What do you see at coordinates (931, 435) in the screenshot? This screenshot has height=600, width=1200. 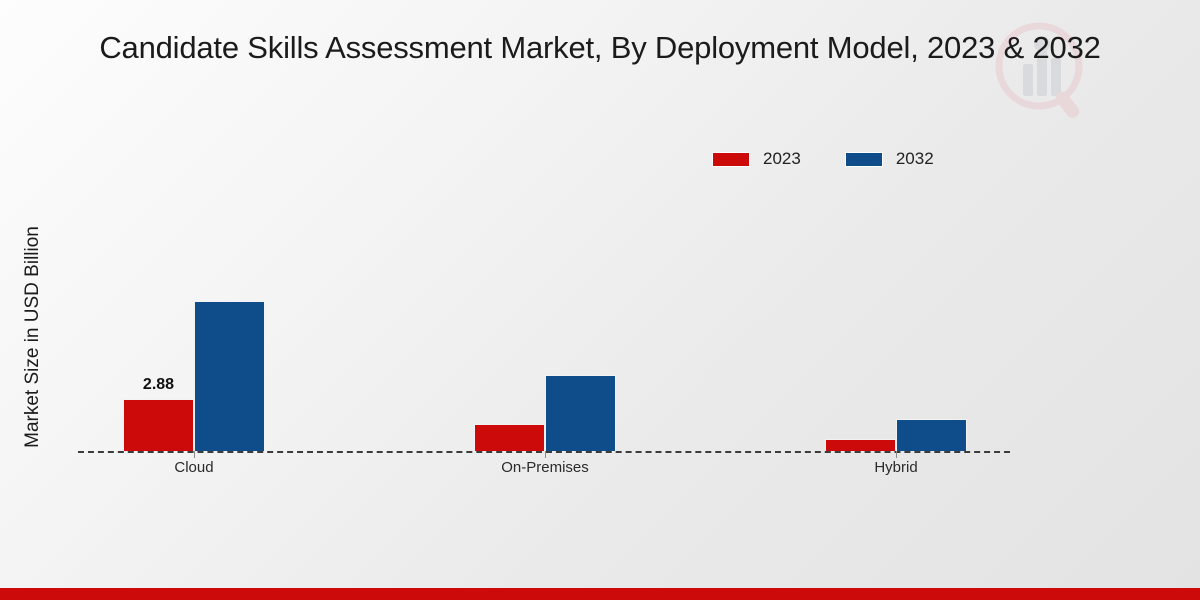 I see `bar-hybrid-2032` at bounding box center [931, 435].